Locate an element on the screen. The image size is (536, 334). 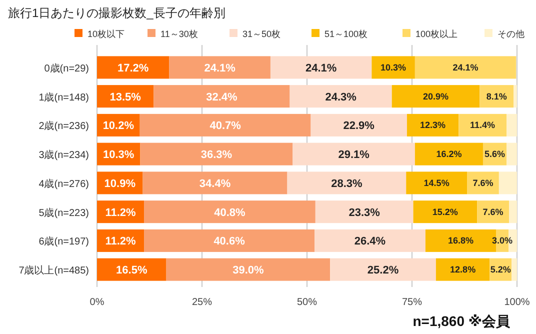
data-label: 24.3% is located at coordinates (341, 97).